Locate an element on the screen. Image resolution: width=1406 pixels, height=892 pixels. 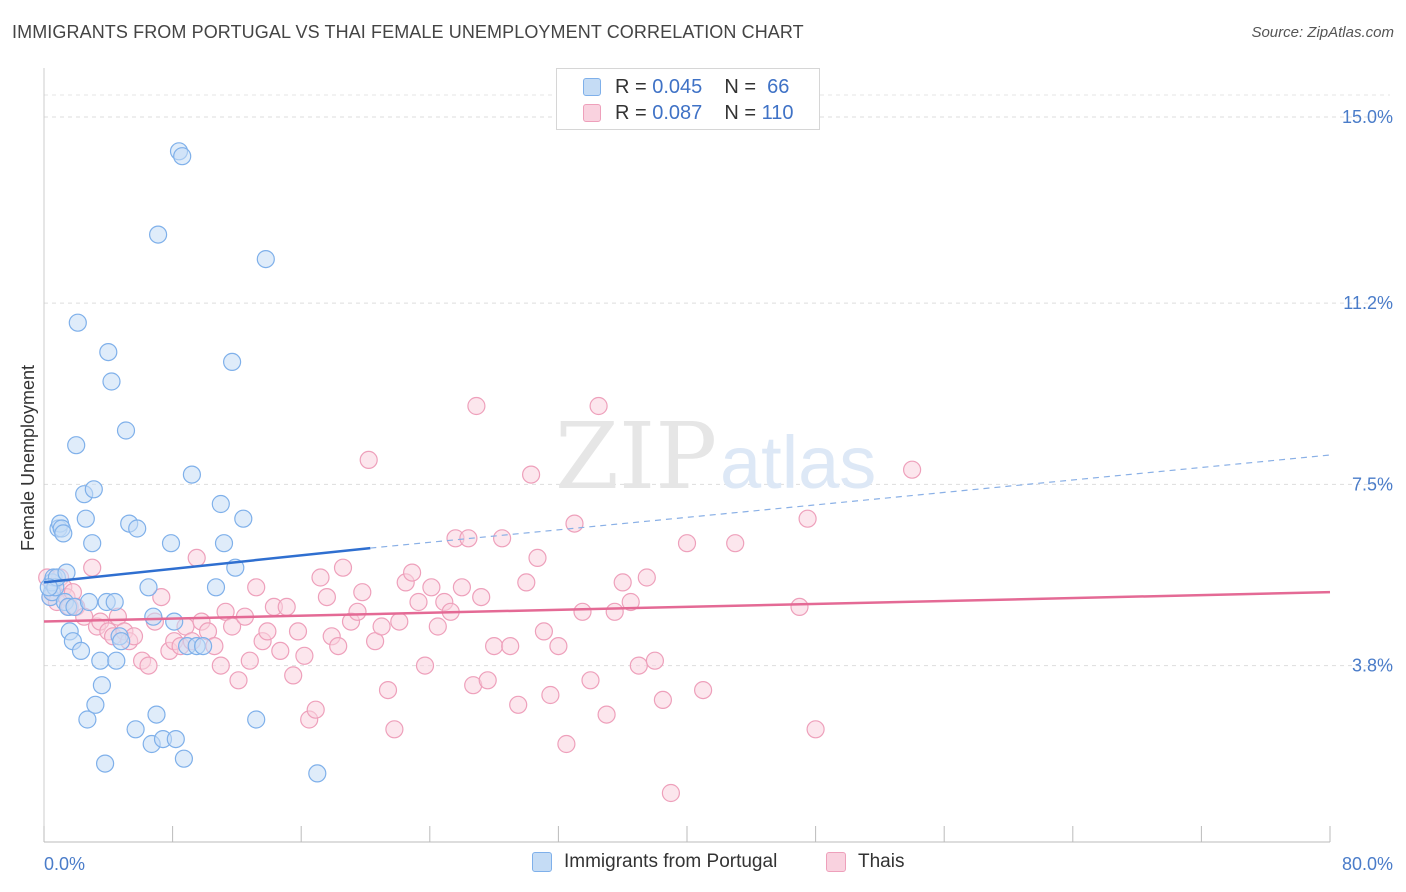
legend-row-portugal: R = 0.045 N = 66 is located at coordinates (686, 87).